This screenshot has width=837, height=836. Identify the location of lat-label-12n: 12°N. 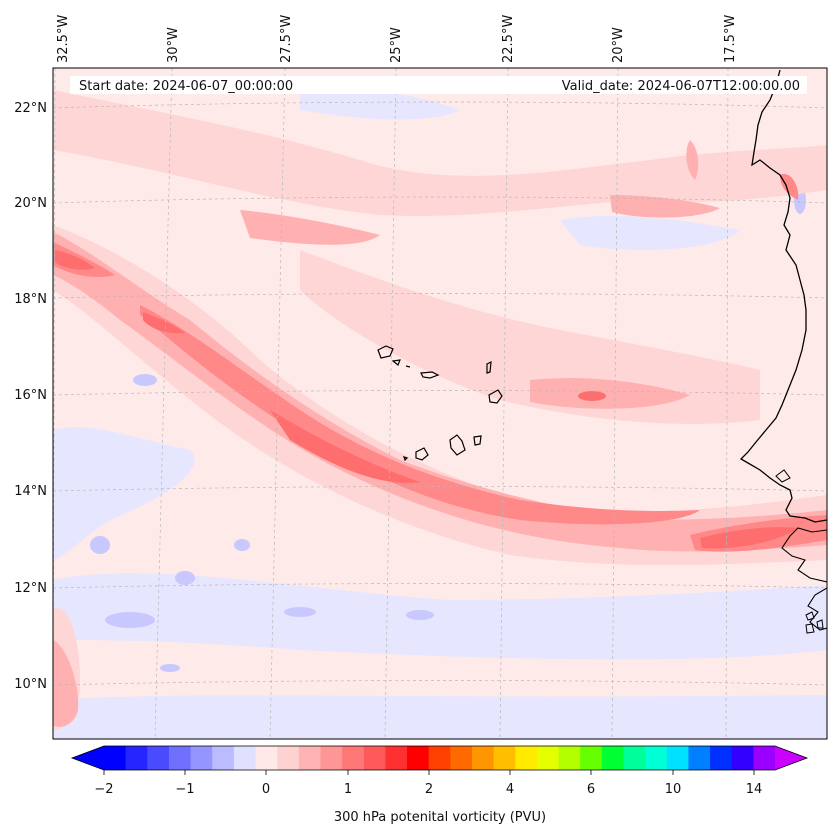
(30, 588).